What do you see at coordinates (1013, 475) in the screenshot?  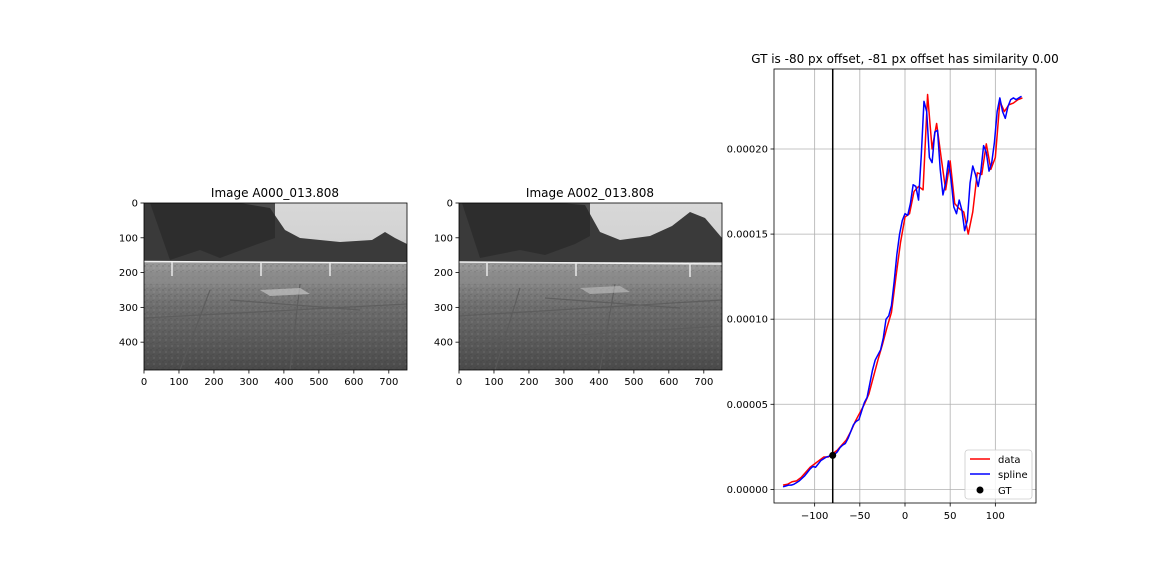 I see `legend-label-spline: spline` at bounding box center [1013, 475].